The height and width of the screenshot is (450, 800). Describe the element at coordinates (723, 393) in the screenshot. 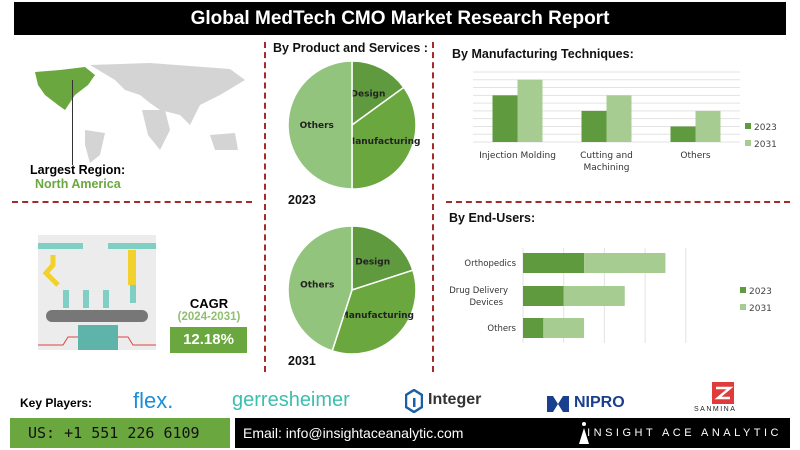

I see `sanmina-logo-icon` at that location.